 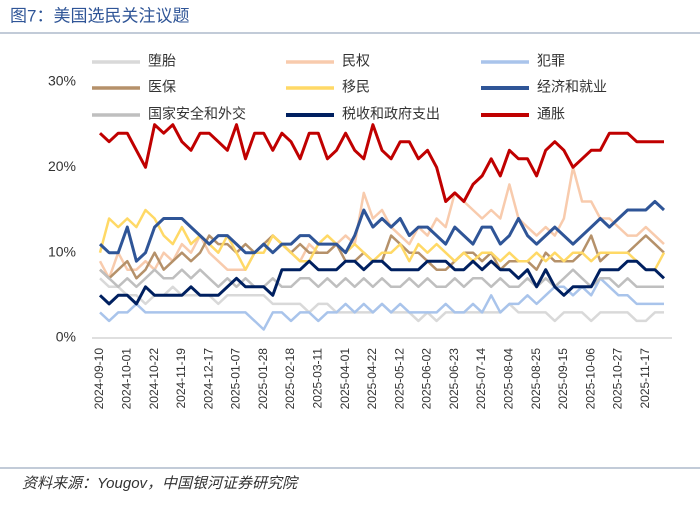 What do you see at coordinates (391, 114) in the screenshot?
I see `legend-label: 税收和政府支出` at bounding box center [391, 114].